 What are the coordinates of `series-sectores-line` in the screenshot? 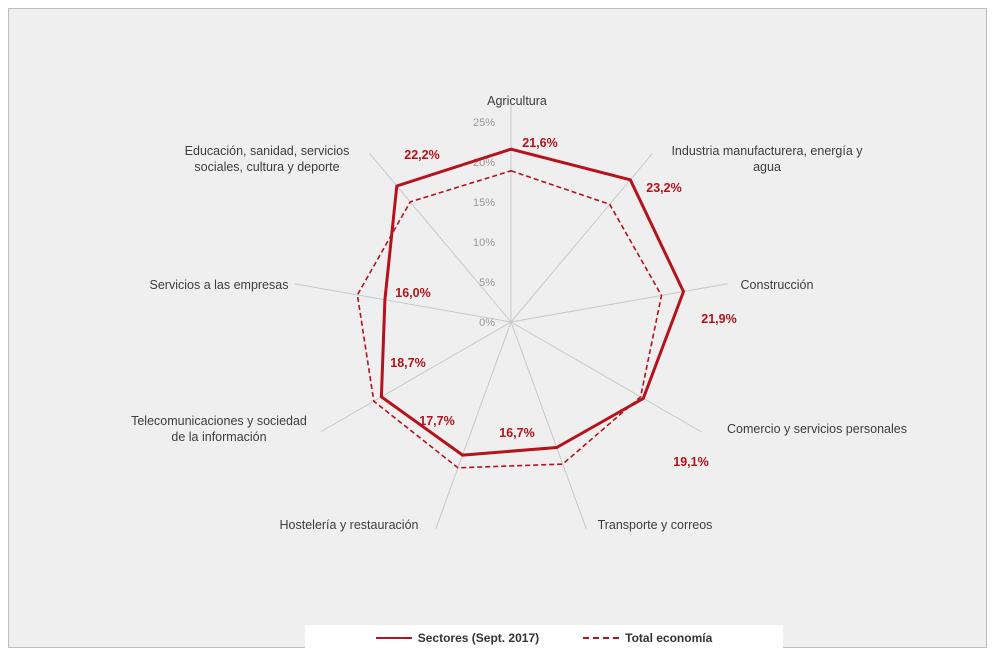 It's located at (532, 302).